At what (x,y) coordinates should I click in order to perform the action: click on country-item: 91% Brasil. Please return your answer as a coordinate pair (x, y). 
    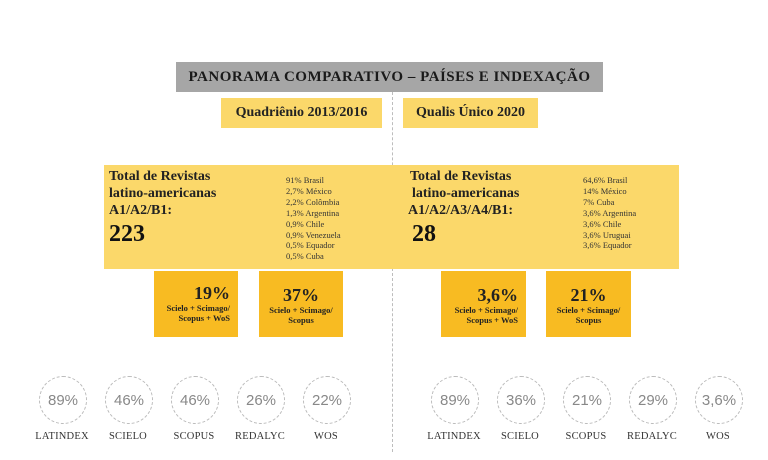
    Looking at the image, I should click on (305, 180).